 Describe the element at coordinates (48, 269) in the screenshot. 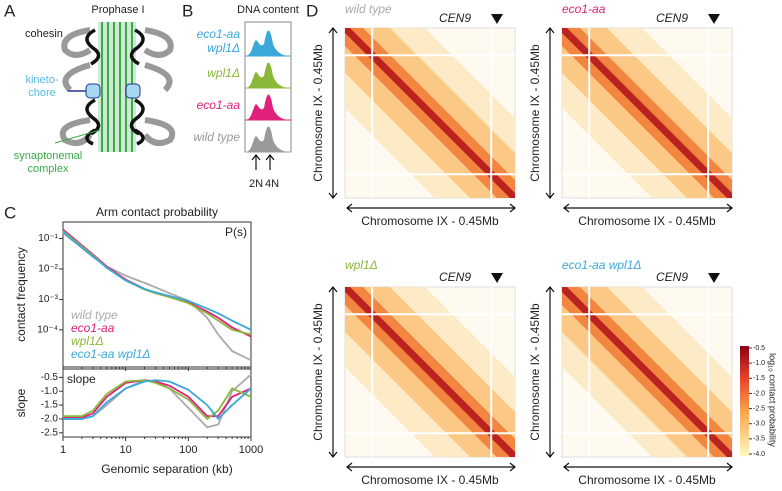

I see `y-tick-label: 10⁻²` at that location.